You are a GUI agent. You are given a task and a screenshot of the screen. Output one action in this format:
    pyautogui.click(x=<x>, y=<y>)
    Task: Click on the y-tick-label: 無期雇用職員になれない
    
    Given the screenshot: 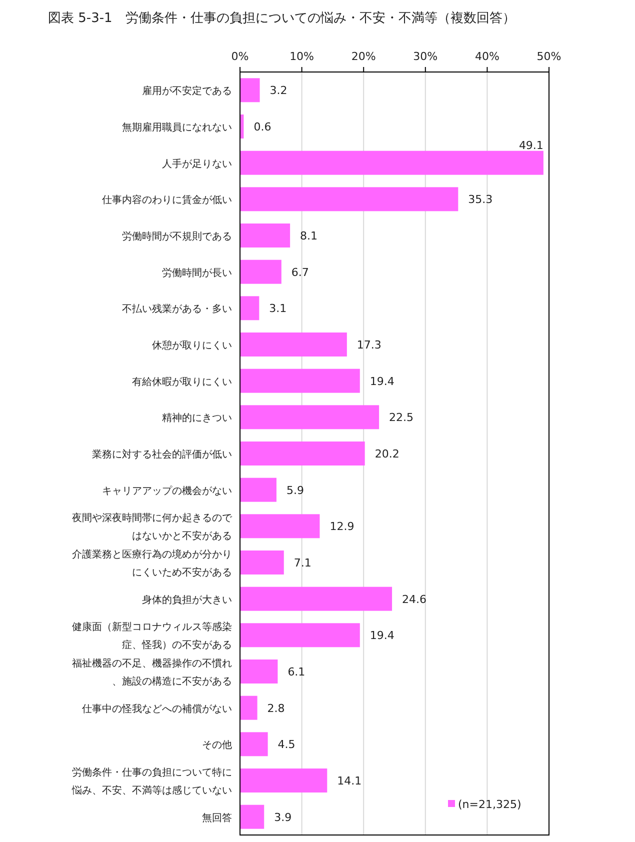 What is the action you would take?
    pyautogui.click(x=177, y=128)
    